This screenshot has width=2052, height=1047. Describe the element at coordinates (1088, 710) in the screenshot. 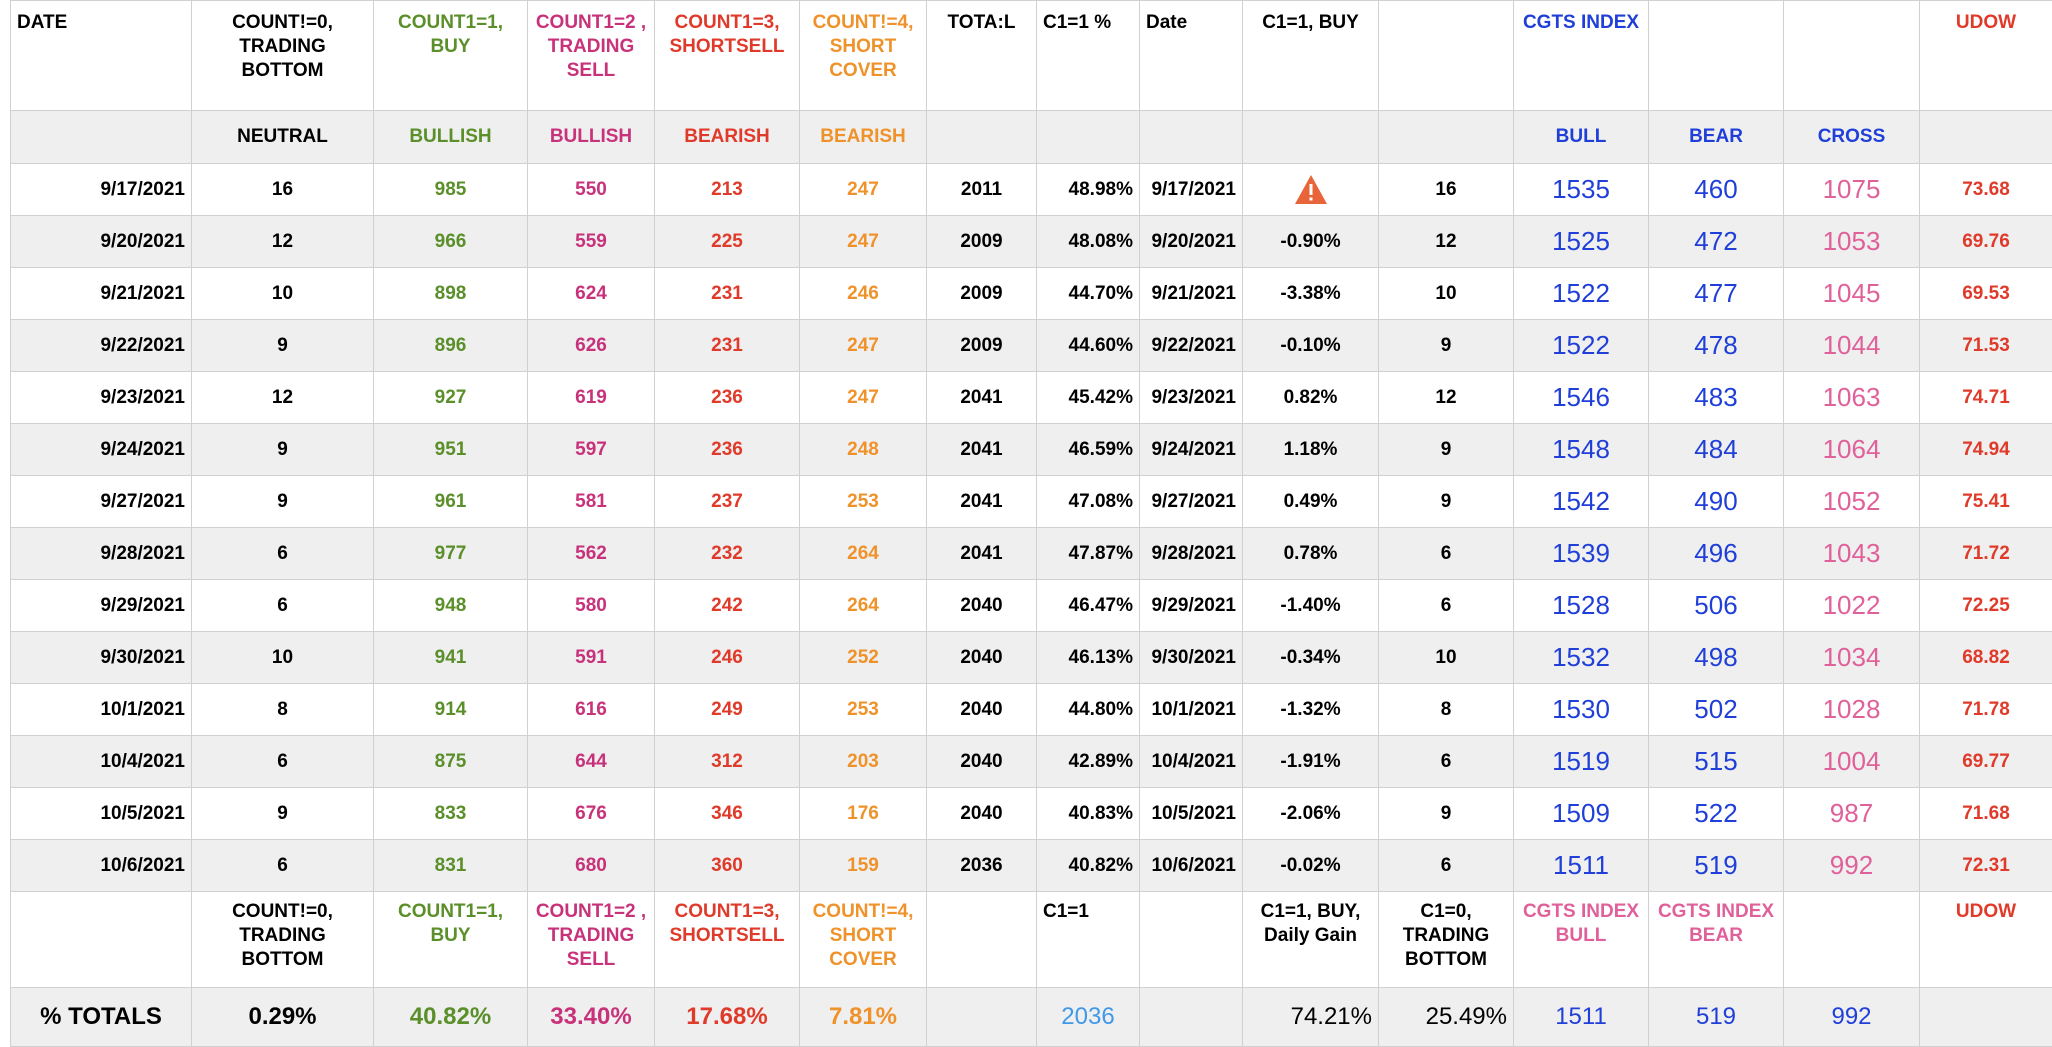

I see `cell-c1pct: 44.80%` at that location.